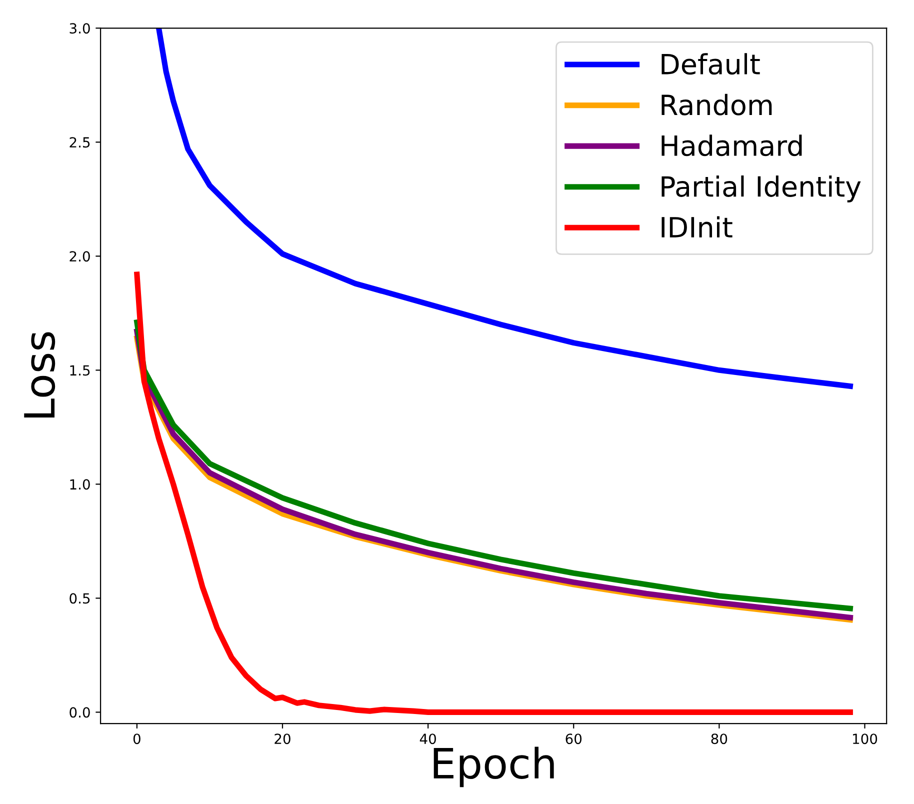 This screenshot has width=914, height=804. I want to click on y-tick-label: 0.5, so click(80, 598).